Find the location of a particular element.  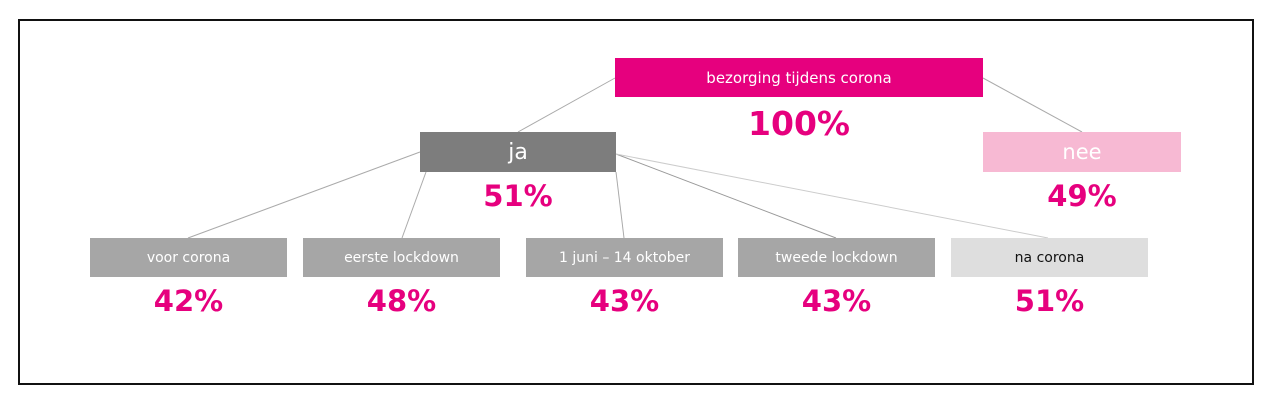

leaf-node-percent: 51% is located at coordinates (1049, 301).